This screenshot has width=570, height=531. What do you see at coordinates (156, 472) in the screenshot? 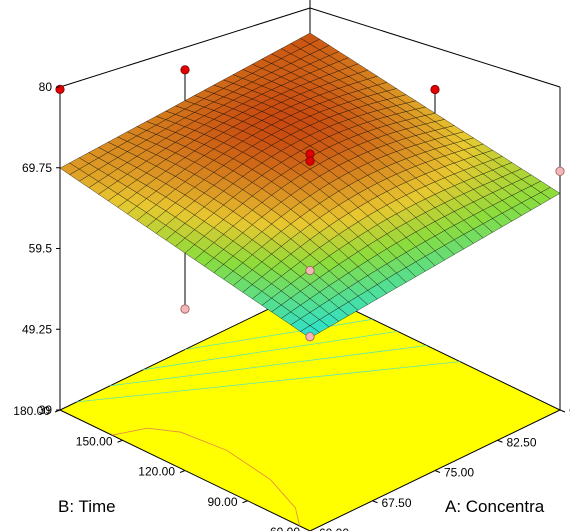
I see `b-axis-tick-label: 120.00` at bounding box center [156, 472].